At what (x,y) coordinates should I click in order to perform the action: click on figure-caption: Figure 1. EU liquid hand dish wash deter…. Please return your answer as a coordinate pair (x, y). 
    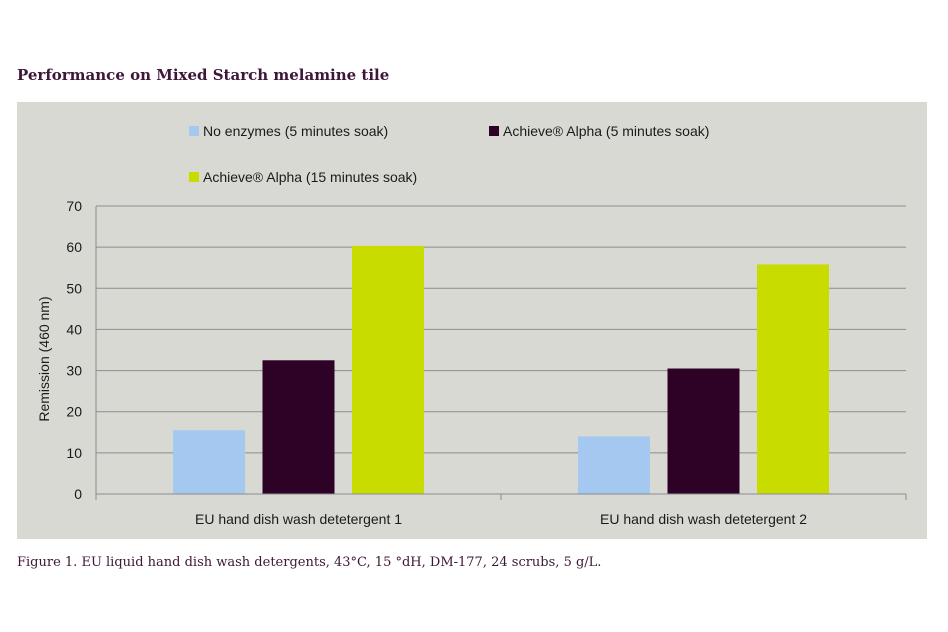
    Looking at the image, I should click on (309, 562).